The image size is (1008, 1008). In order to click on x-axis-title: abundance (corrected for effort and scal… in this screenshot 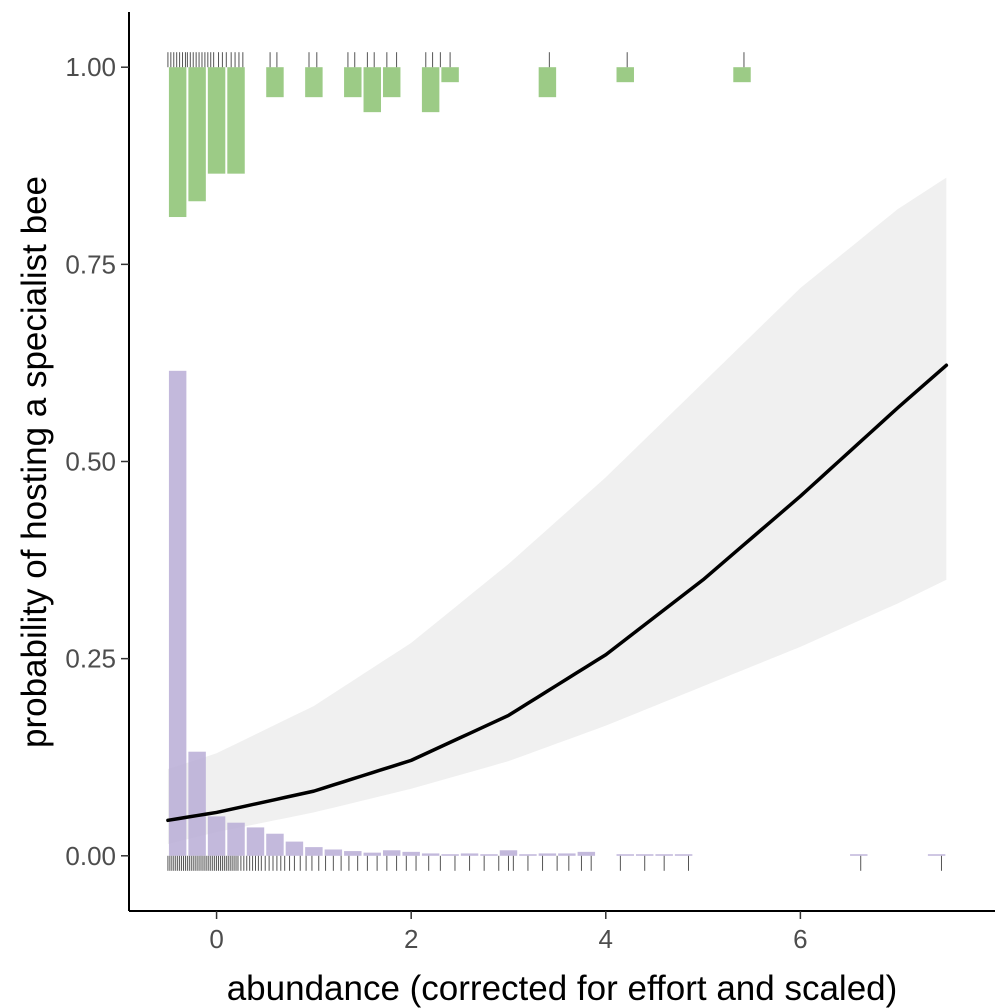, I will do `click(562, 988)`.